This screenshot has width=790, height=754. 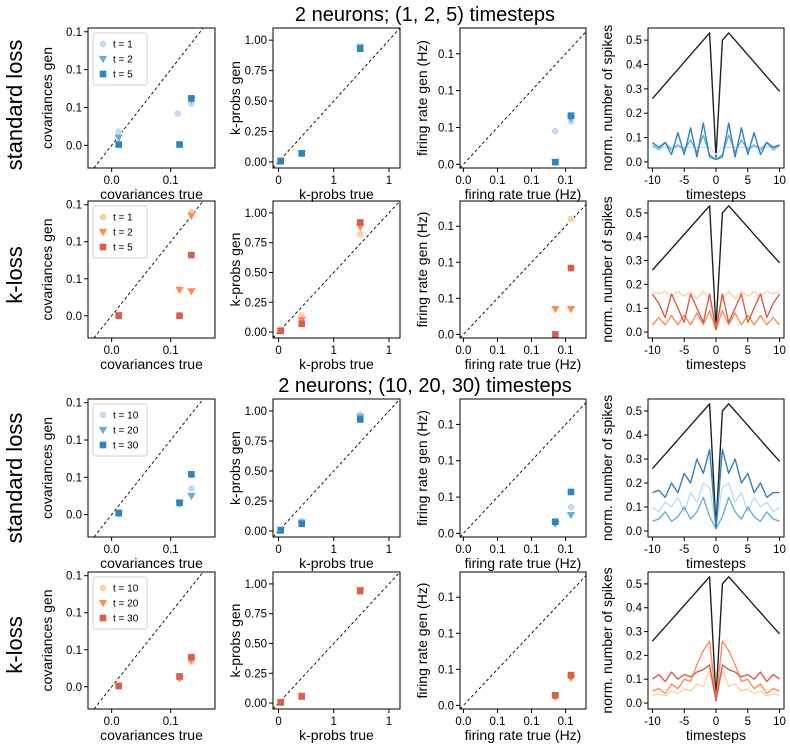 What do you see at coordinates (235, 270) in the screenshot?
I see `y-axis-label: k-probs gen` at bounding box center [235, 270].